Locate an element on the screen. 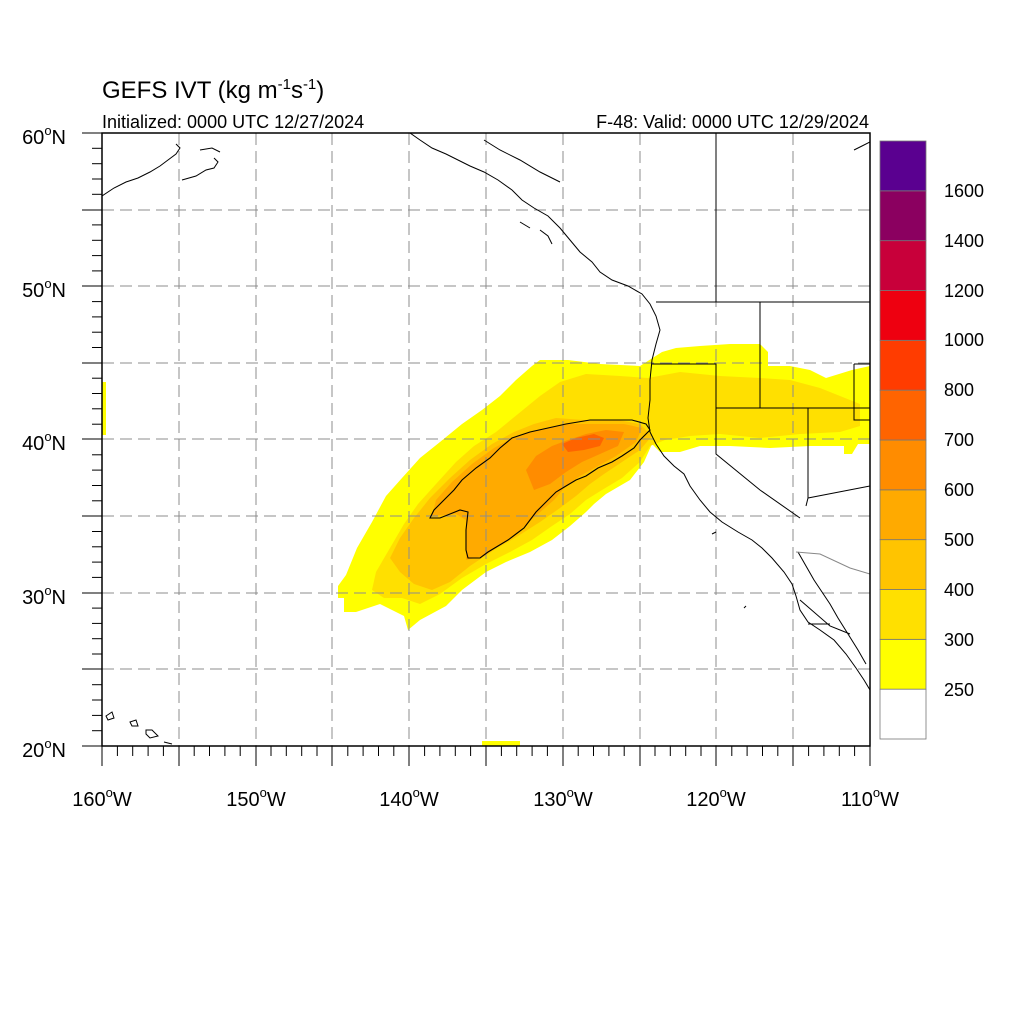 The width and height of the screenshot is (1024, 1024). figure-title: GEFS IVT (kg m-1s-1) is located at coordinates (213, 90).